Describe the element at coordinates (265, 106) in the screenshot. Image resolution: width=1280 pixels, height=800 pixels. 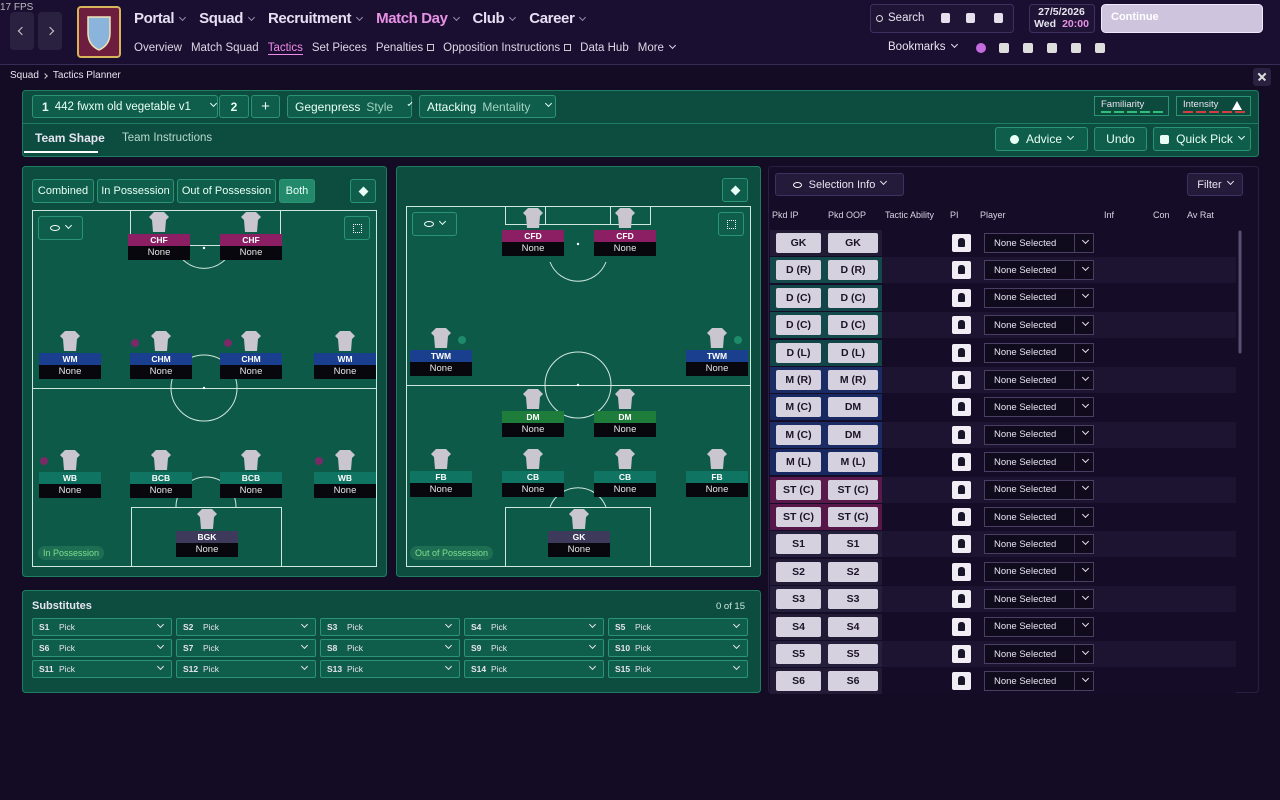
I see `add-tactic: +` at that location.